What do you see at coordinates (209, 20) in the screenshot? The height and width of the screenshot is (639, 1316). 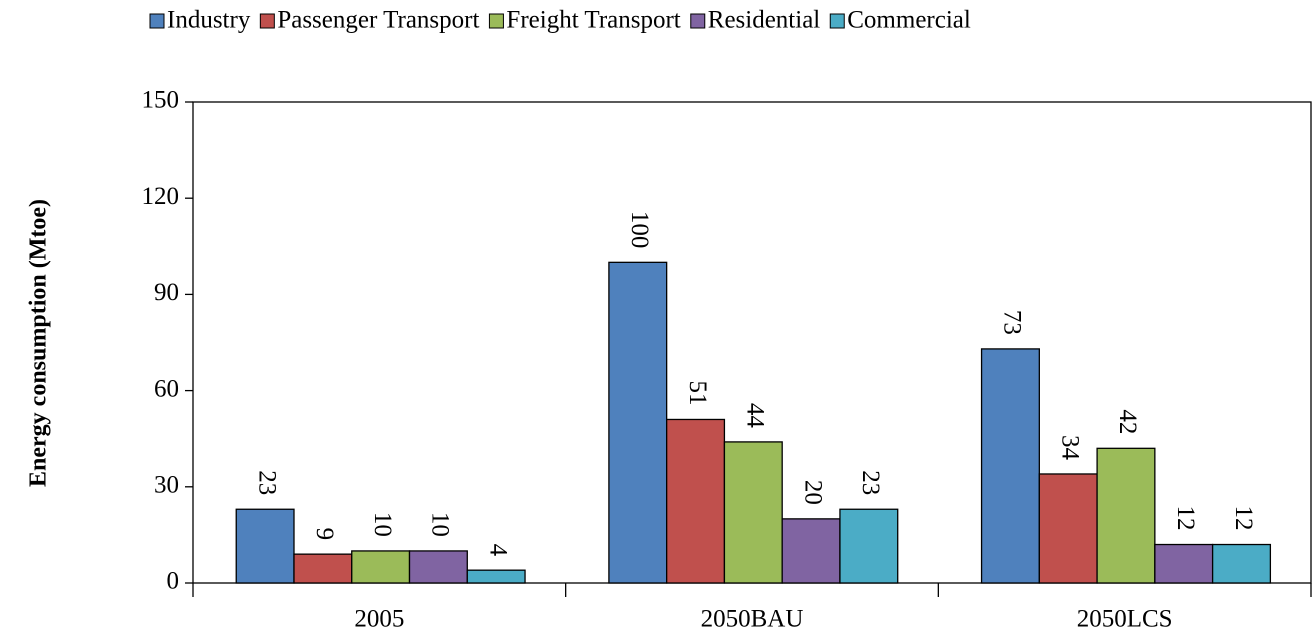 I see `legend-label: Industry` at bounding box center [209, 20].